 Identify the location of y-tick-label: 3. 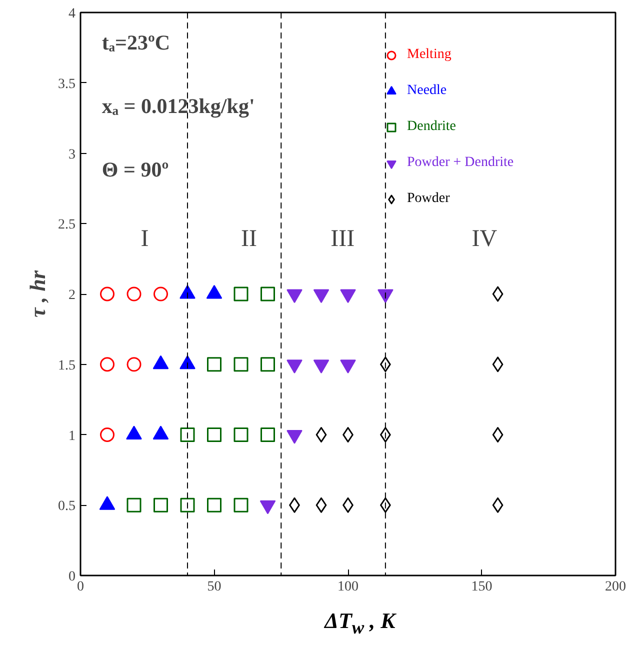
(72, 154).